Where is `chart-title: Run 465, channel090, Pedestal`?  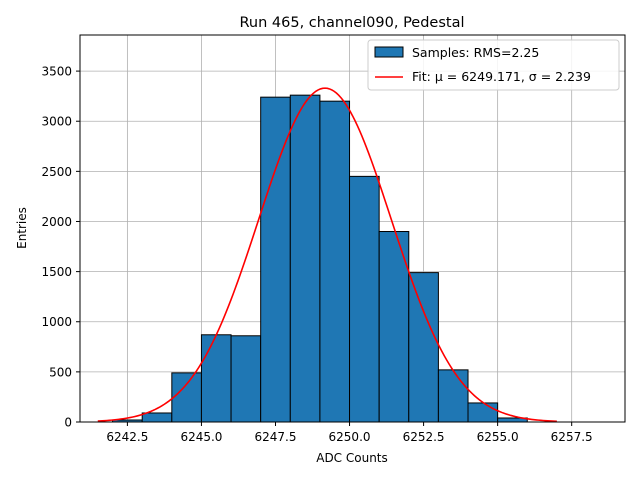 chart-title: Run 465, channel090, Pedestal is located at coordinates (351, 23).